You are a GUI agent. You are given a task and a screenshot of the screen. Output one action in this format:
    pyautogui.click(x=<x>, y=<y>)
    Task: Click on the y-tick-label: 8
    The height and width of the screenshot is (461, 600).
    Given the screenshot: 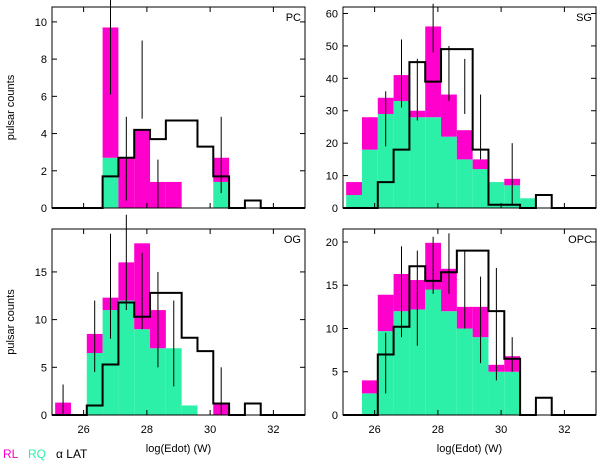 What is the action you would take?
    pyautogui.click(x=44, y=60)
    